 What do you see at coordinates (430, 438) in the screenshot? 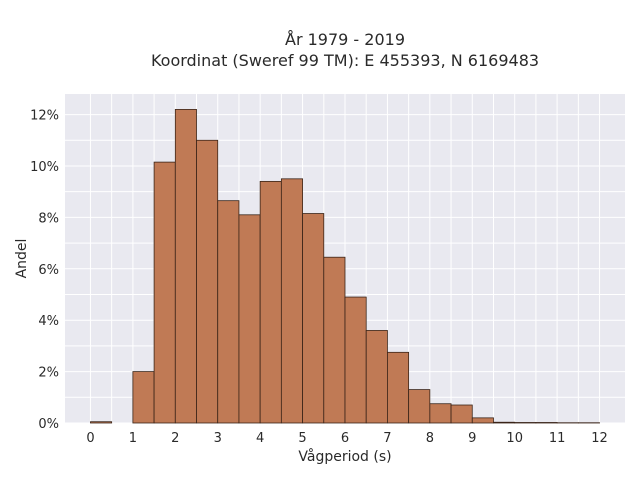
I see `x-tick-label: 8` at bounding box center [430, 438].